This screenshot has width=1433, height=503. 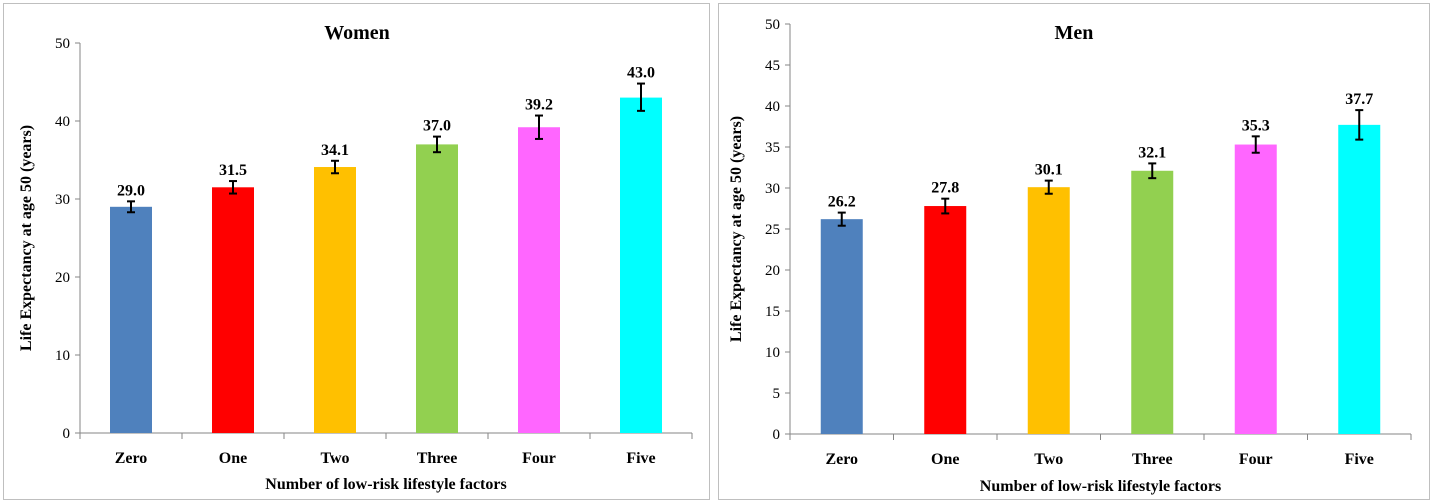 I want to click on data-label: 39.2, so click(x=539, y=105).